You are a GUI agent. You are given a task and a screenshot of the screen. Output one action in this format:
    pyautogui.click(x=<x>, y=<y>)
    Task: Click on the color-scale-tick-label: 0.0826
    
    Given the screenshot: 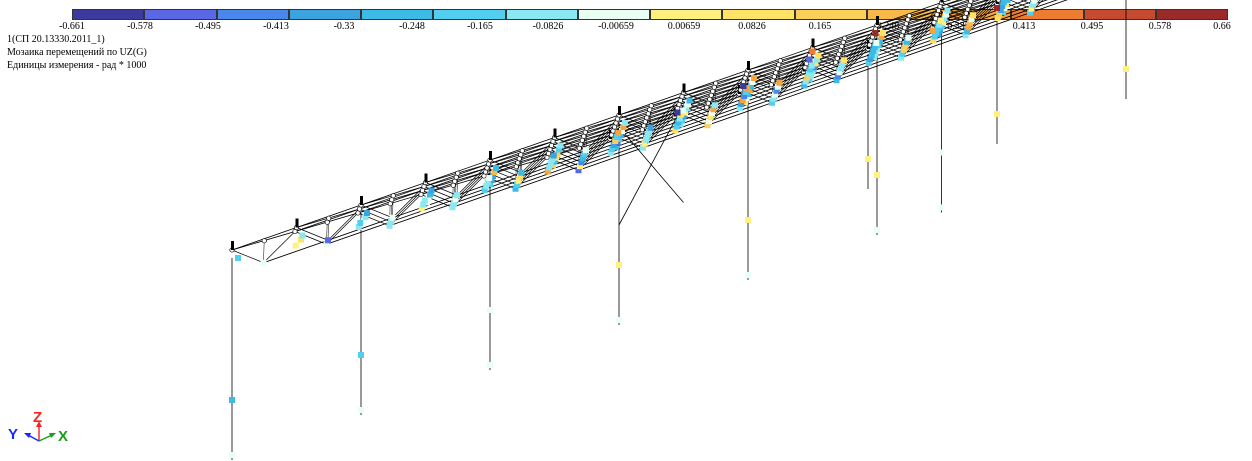 What is the action you would take?
    pyautogui.click(x=752, y=26)
    